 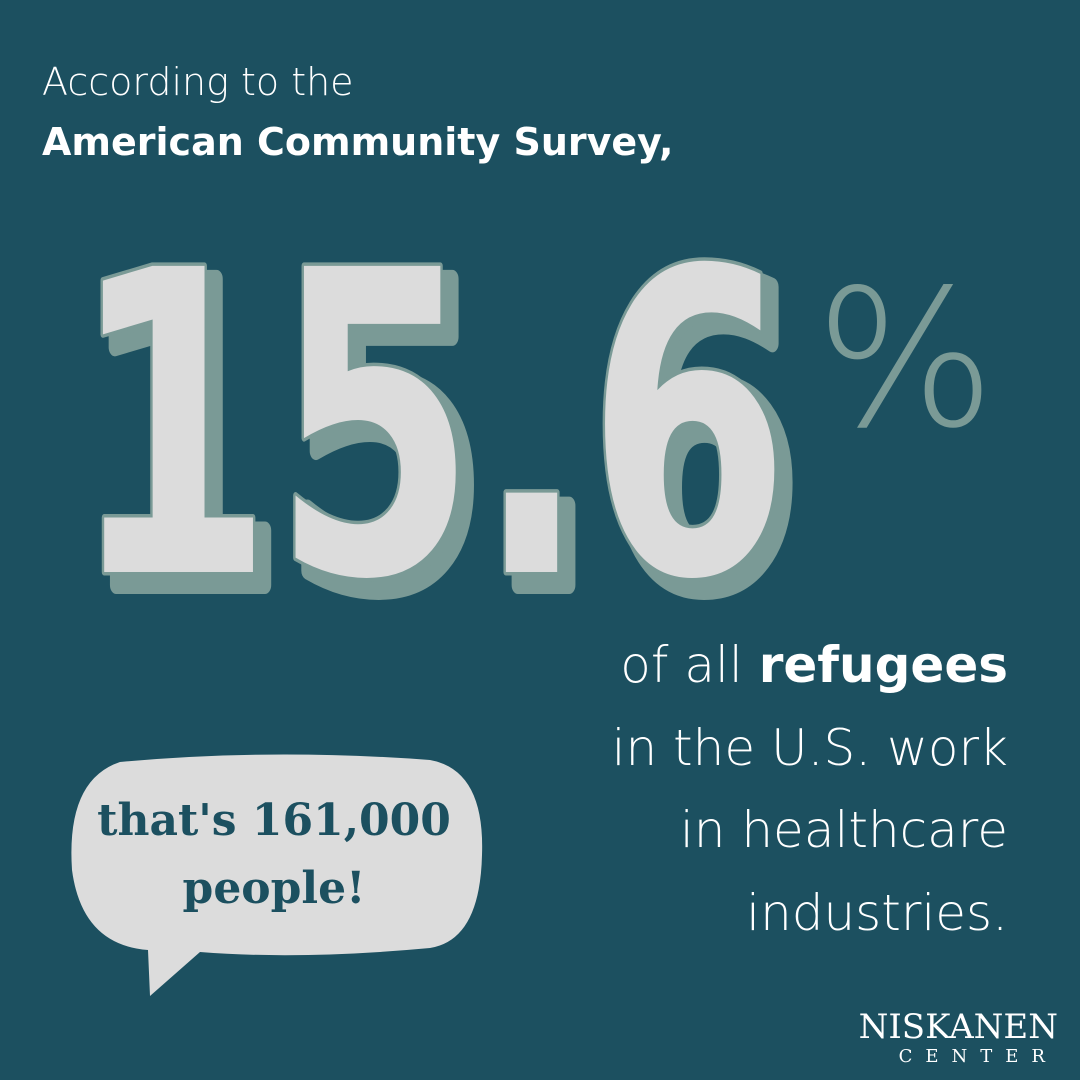 What do you see at coordinates (357, 142) in the screenshot?
I see `intro-line: American Community Survey,` at bounding box center [357, 142].